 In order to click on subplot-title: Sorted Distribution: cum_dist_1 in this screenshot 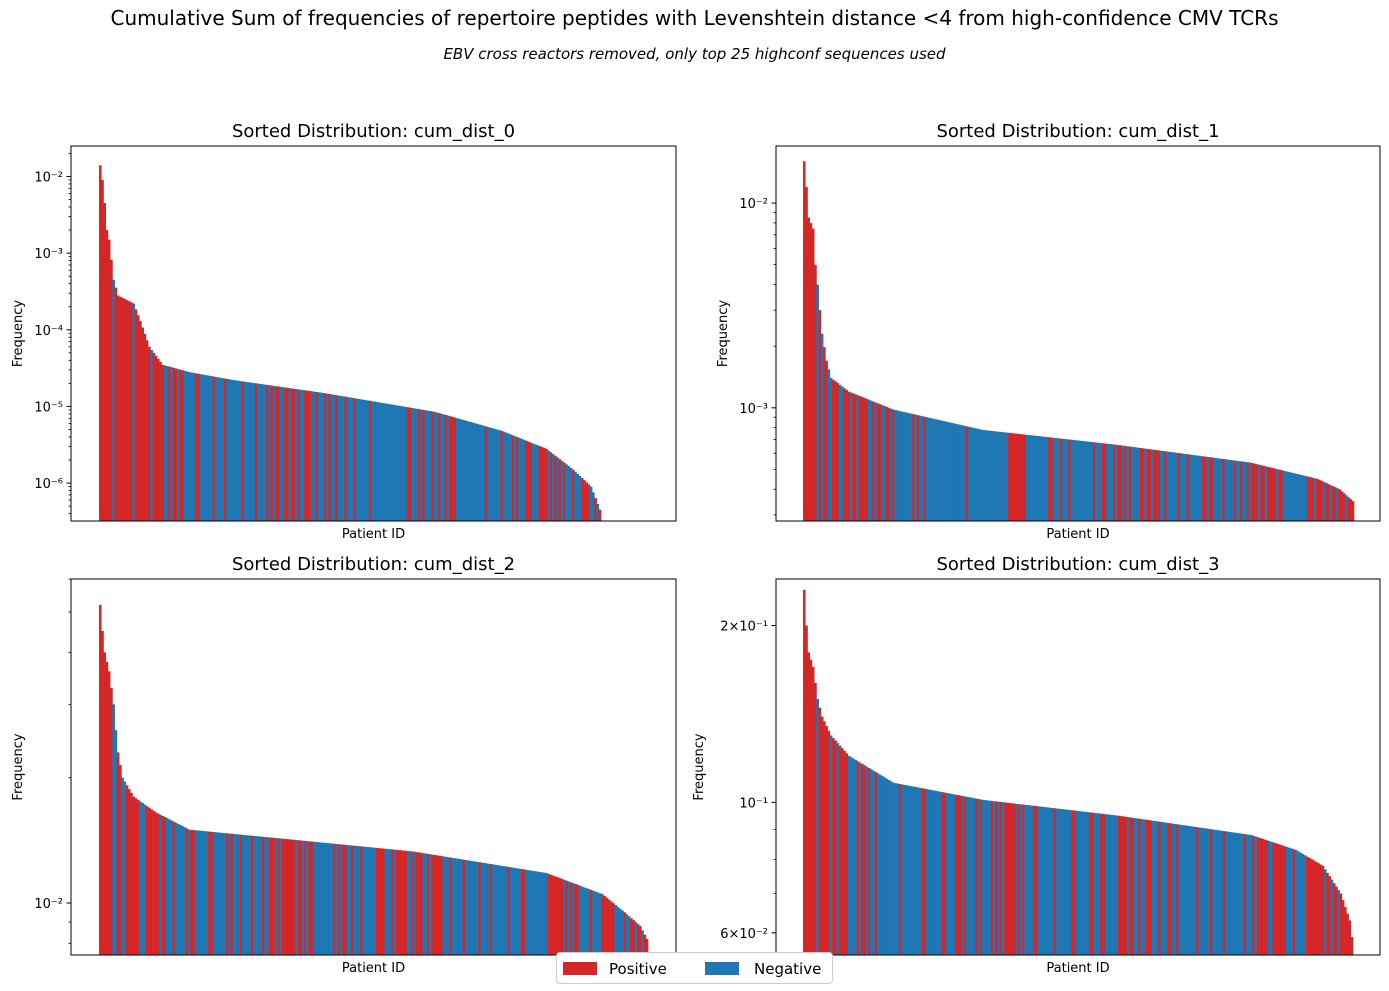, I will do `click(1077, 131)`.